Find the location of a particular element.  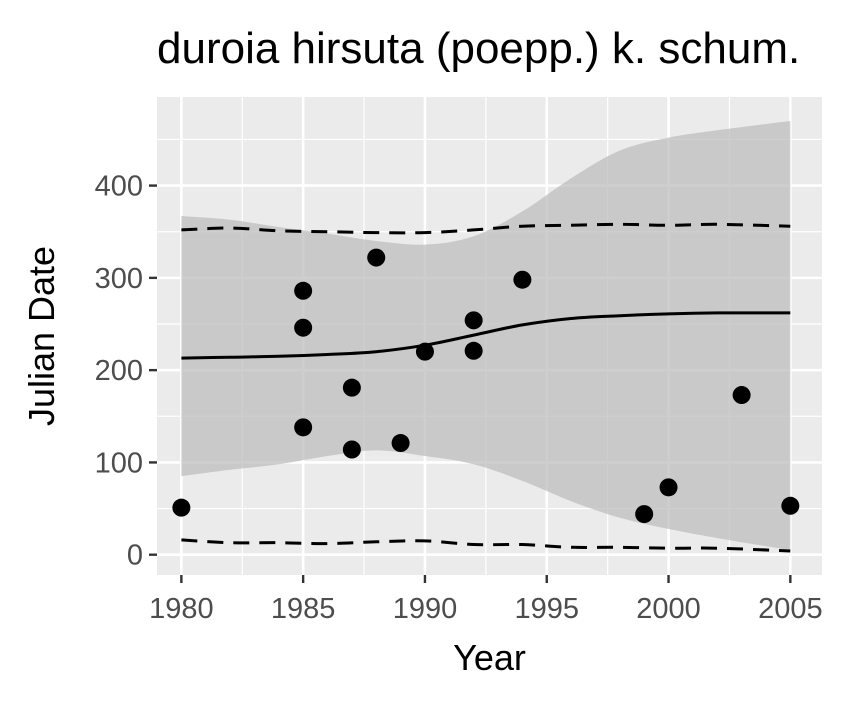

y-tick-label: 300 is located at coordinates (119, 279).